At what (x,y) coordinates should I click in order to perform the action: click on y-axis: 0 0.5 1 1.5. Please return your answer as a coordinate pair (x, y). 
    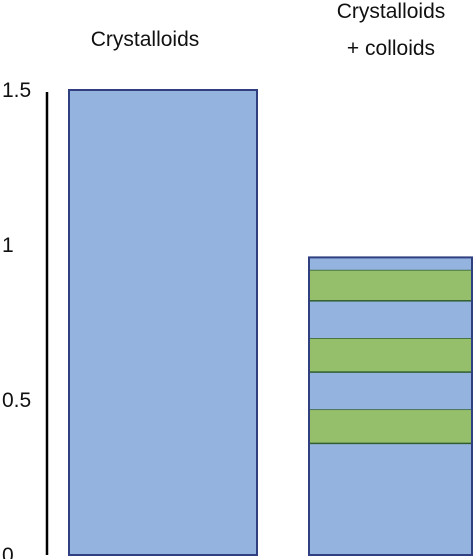
    Looking at the image, I should click on (25, 319).